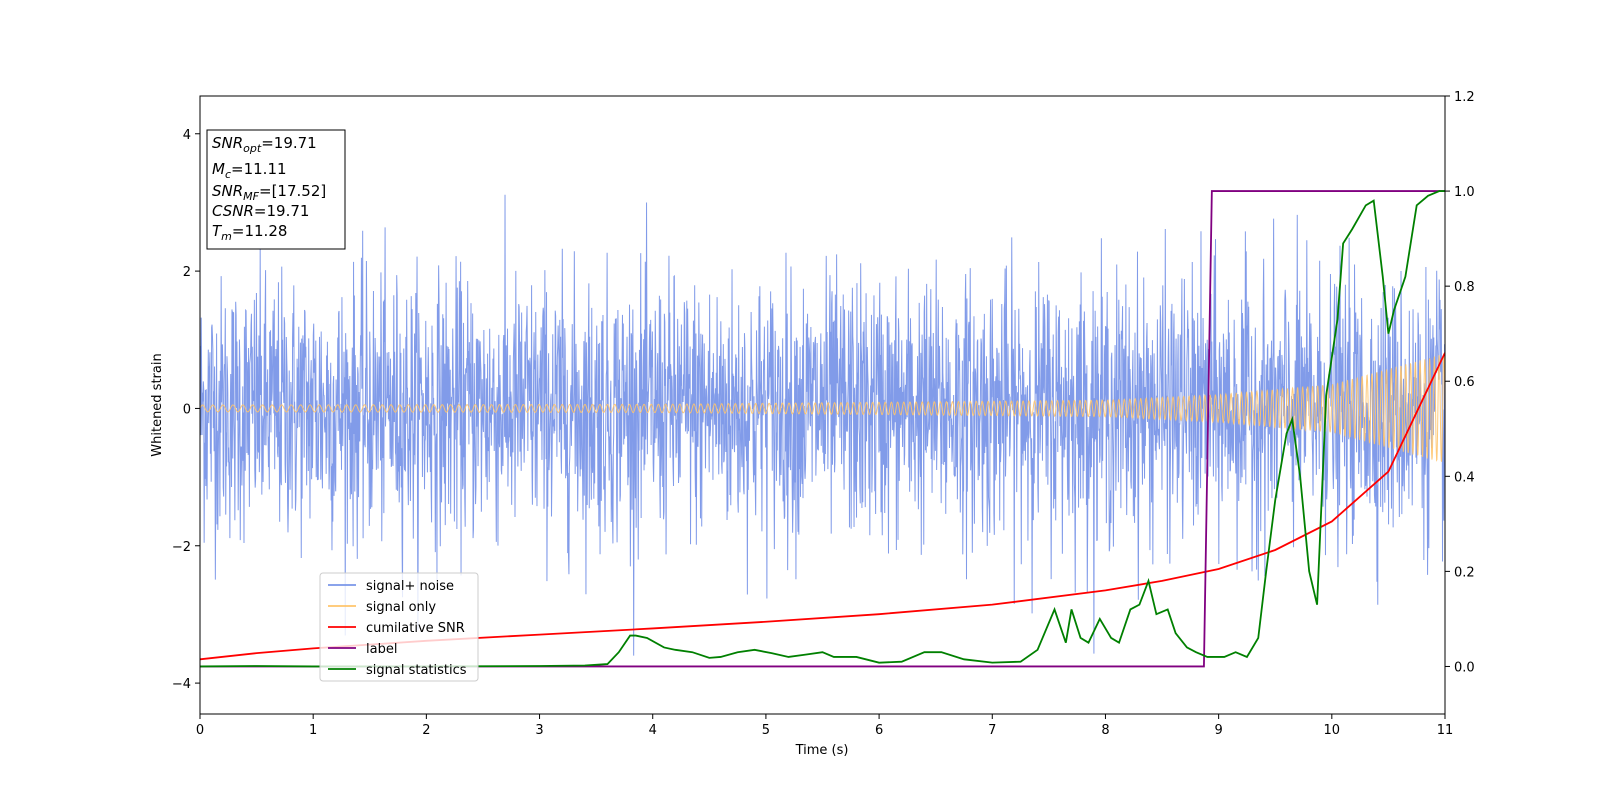 Image resolution: width=1600 pixels, height=800 pixels. What do you see at coordinates (200, 730) in the screenshot?
I see `x-tick-label: 0` at bounding box center [200, 730].